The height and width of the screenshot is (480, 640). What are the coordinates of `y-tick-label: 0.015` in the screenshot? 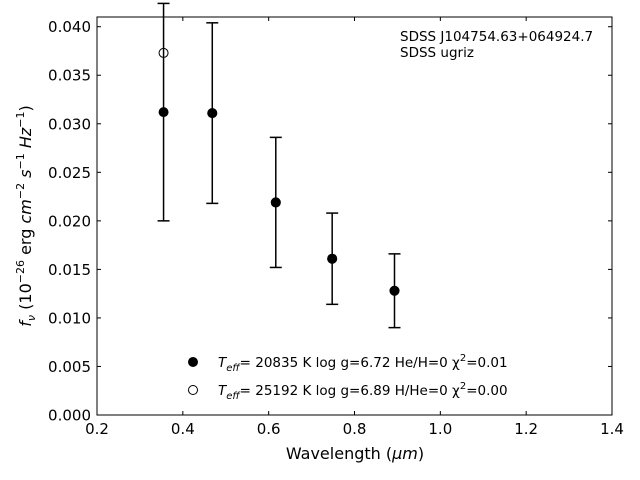 It's located at (69, 270).